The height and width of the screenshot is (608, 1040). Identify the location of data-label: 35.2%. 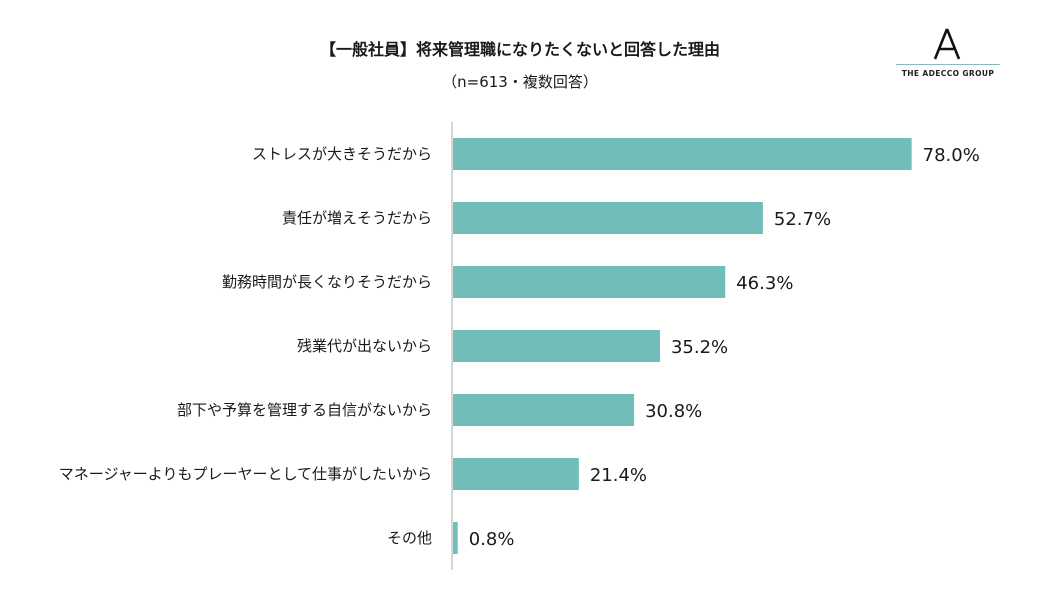
(699, 347).